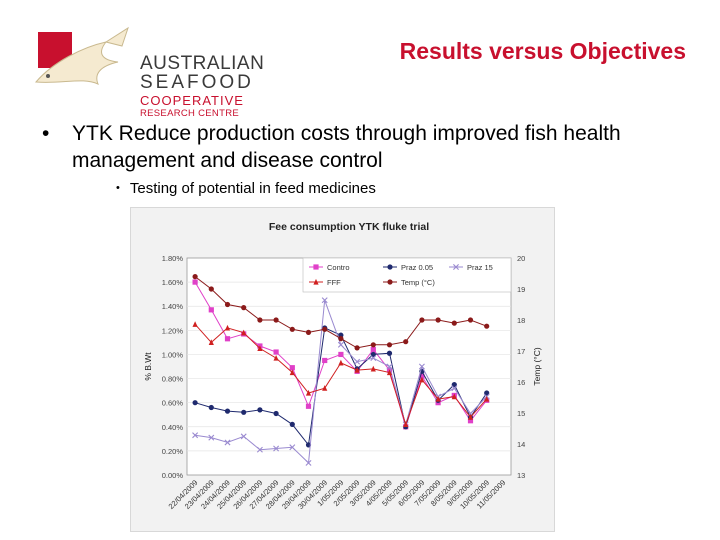  What do you see at coordinates (173, 451) in the screenshot?
I see `y-tick-label: 0.20%` at bounding box center [173, 451].